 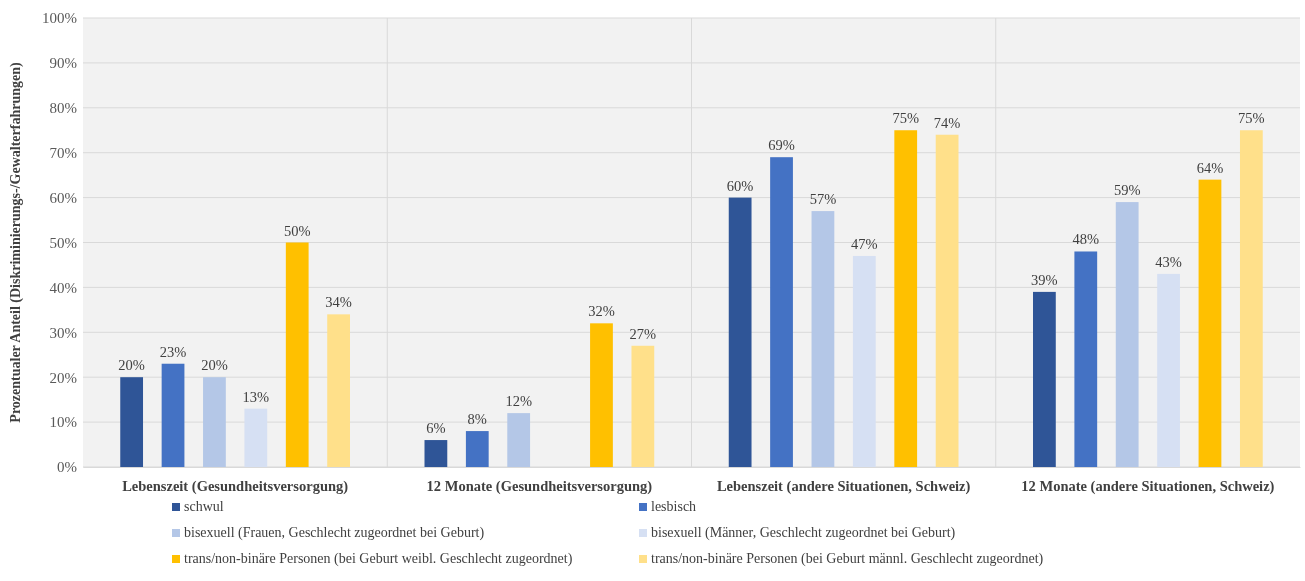 What do you see at coordinates (297, 230) in the screenshot?
I see `data-label: 50%` at bounding box center [297, 230].